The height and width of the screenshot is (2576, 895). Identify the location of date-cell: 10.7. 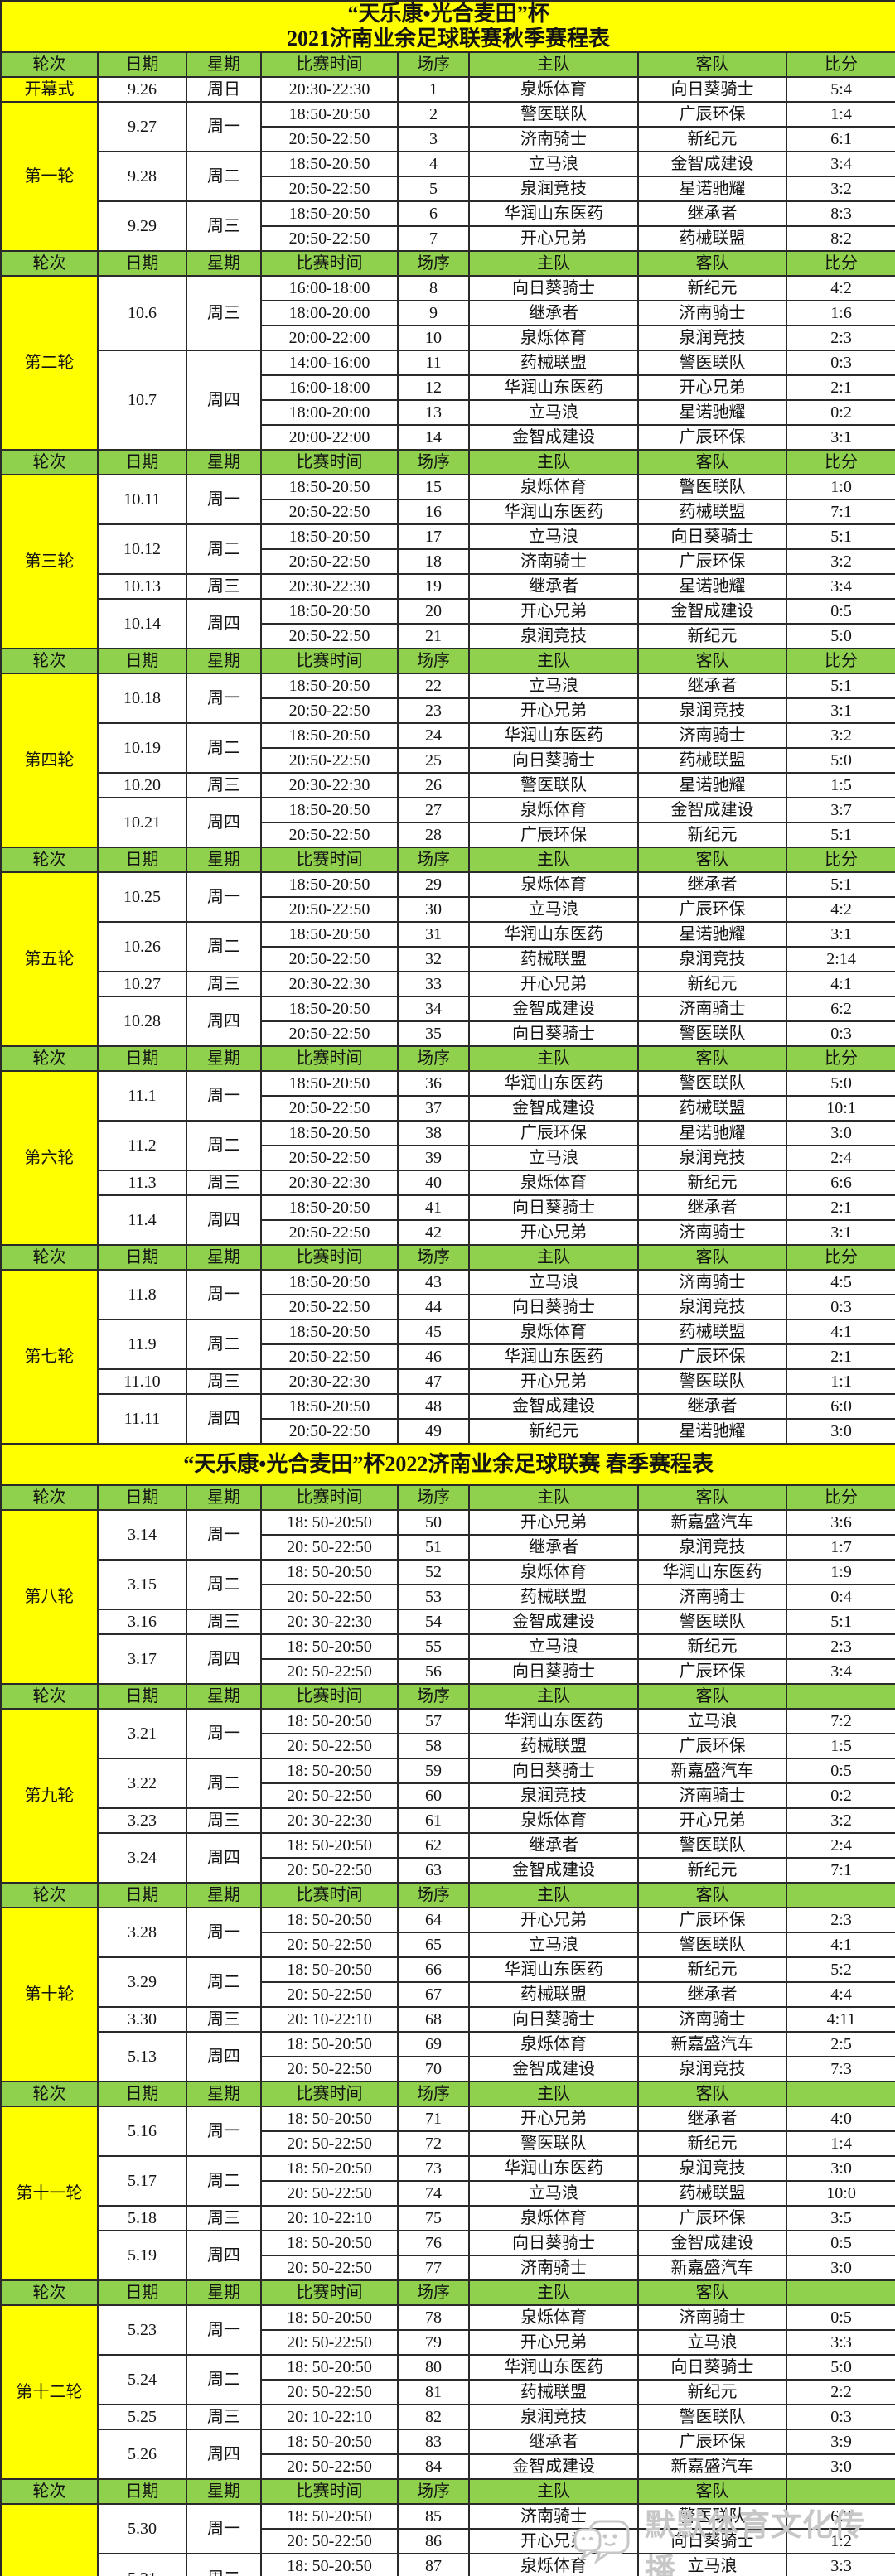
(142, 400).